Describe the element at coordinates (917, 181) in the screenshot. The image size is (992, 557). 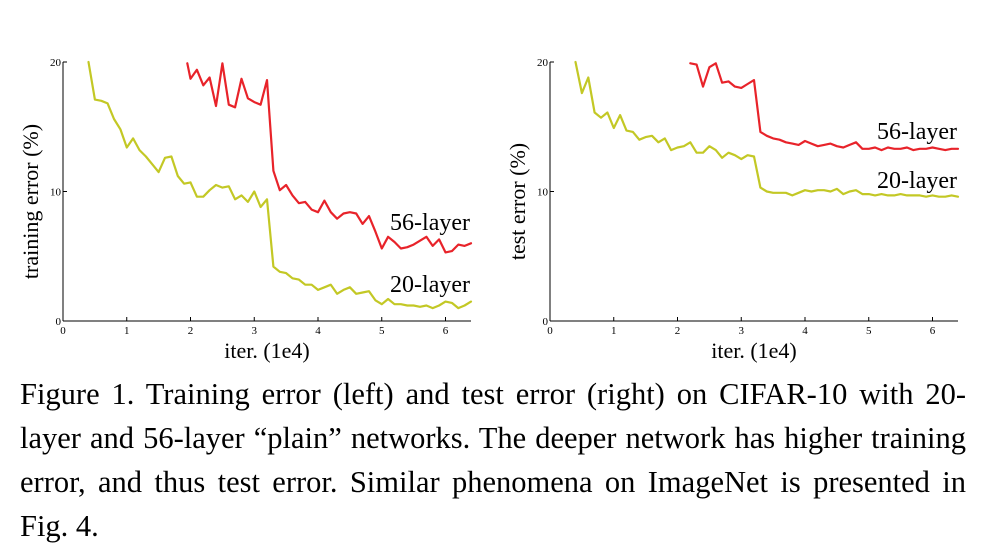
I see `chart-right-series-label-20-layer: 20-layer` at that location.